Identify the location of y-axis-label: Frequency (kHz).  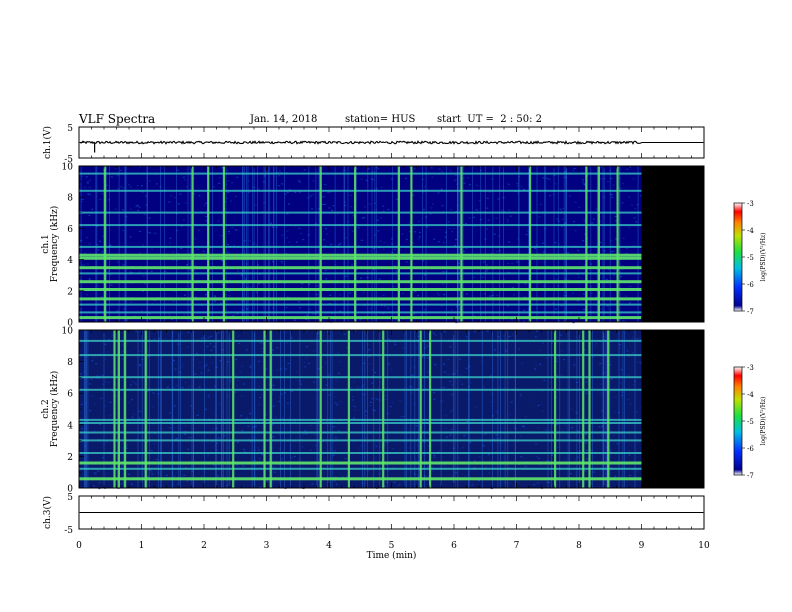
(54, 244).